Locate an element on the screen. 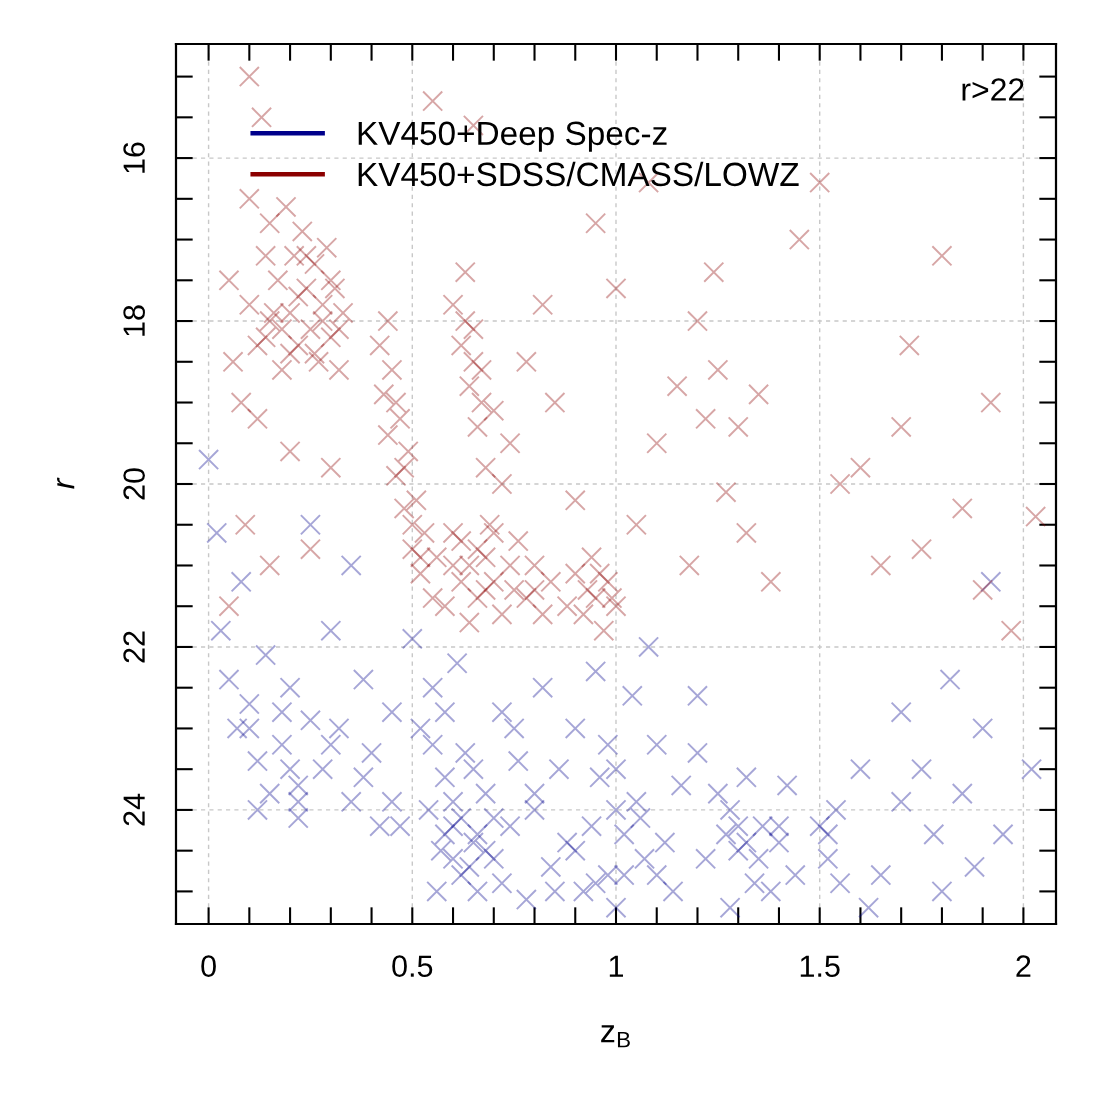  x-tick-label: 1.5 is located at coordinates (820, 966).